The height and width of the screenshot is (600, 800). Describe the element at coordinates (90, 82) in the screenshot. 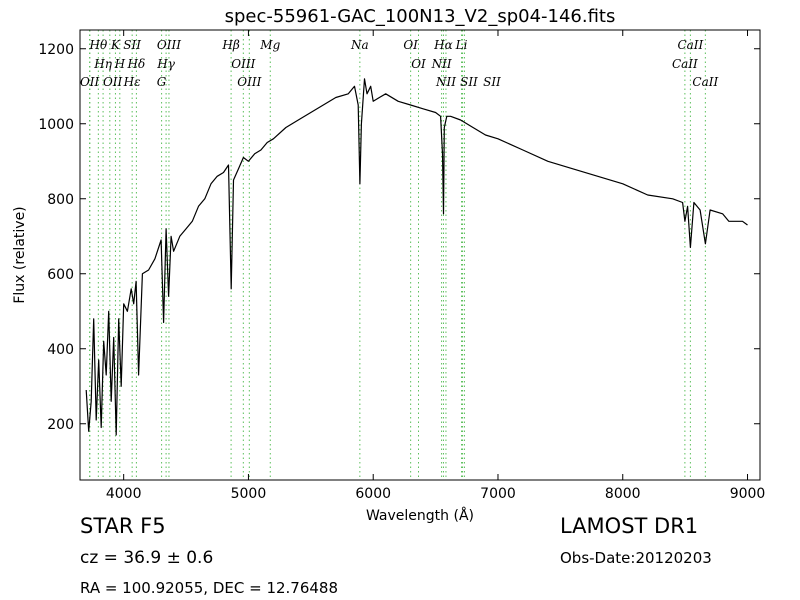

I see `line-label-2: OII` at that location.